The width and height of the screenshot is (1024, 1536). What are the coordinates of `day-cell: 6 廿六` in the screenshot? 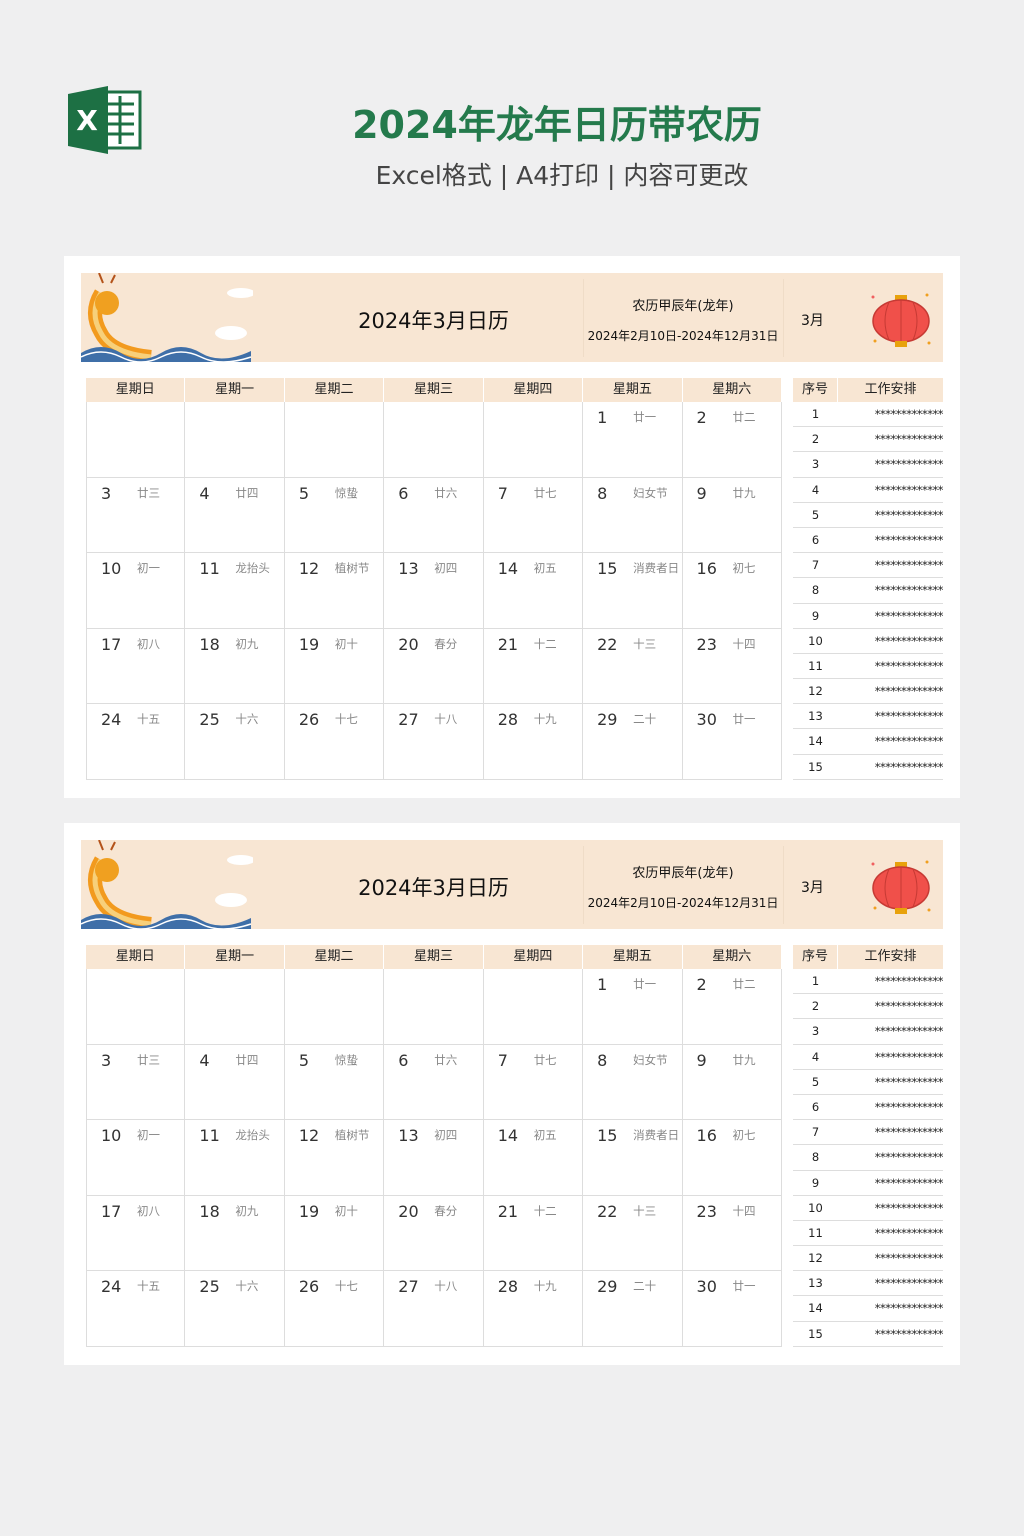 It's located at (434, 1082).